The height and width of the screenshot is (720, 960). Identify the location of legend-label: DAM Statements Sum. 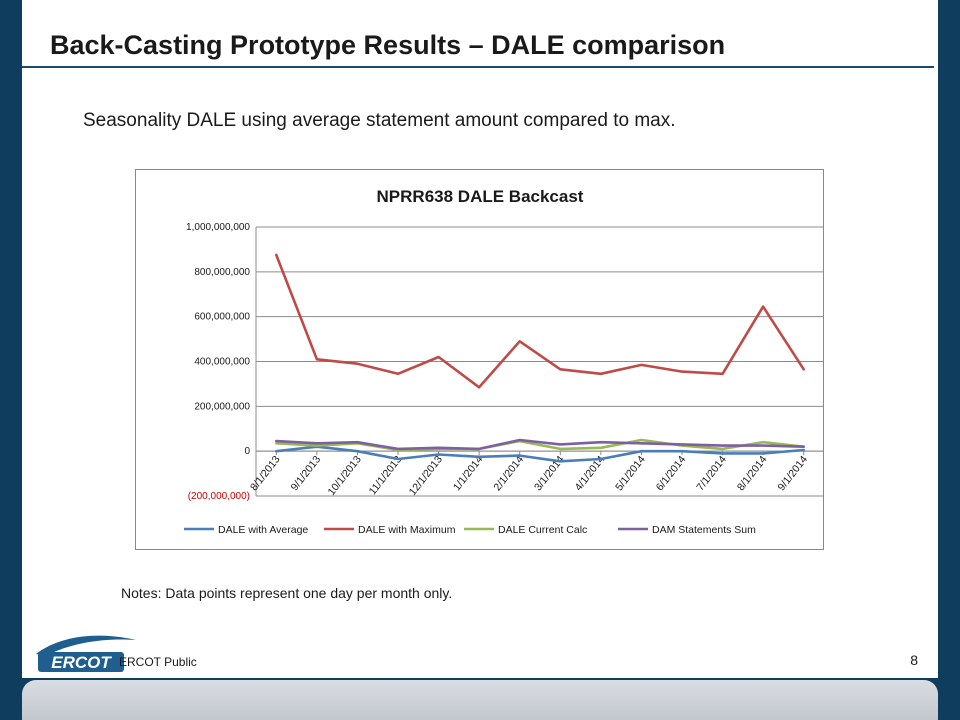
(704, 530).